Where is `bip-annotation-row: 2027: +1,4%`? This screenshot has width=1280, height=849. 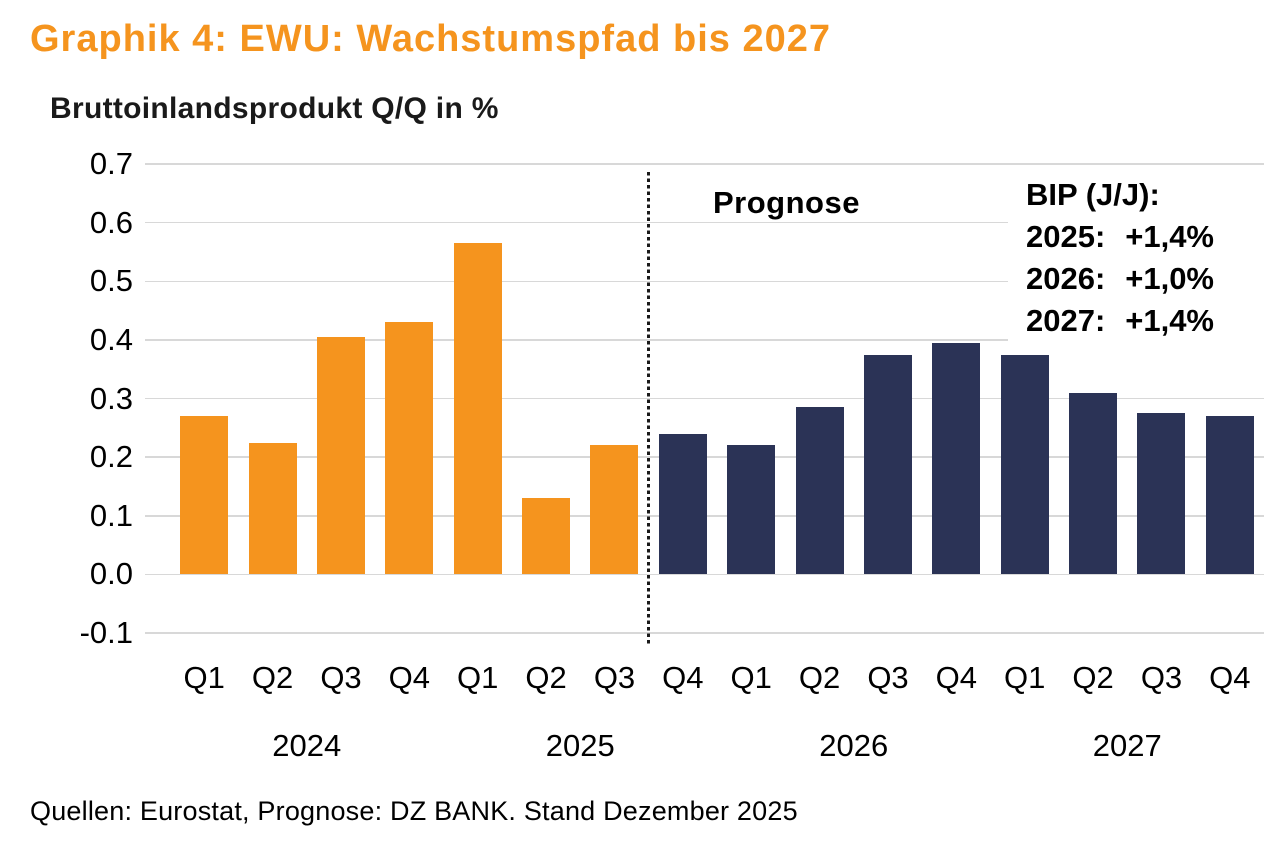
bip-annotation-row: 2027: +1,4% is located at coordinates (1120, 321).